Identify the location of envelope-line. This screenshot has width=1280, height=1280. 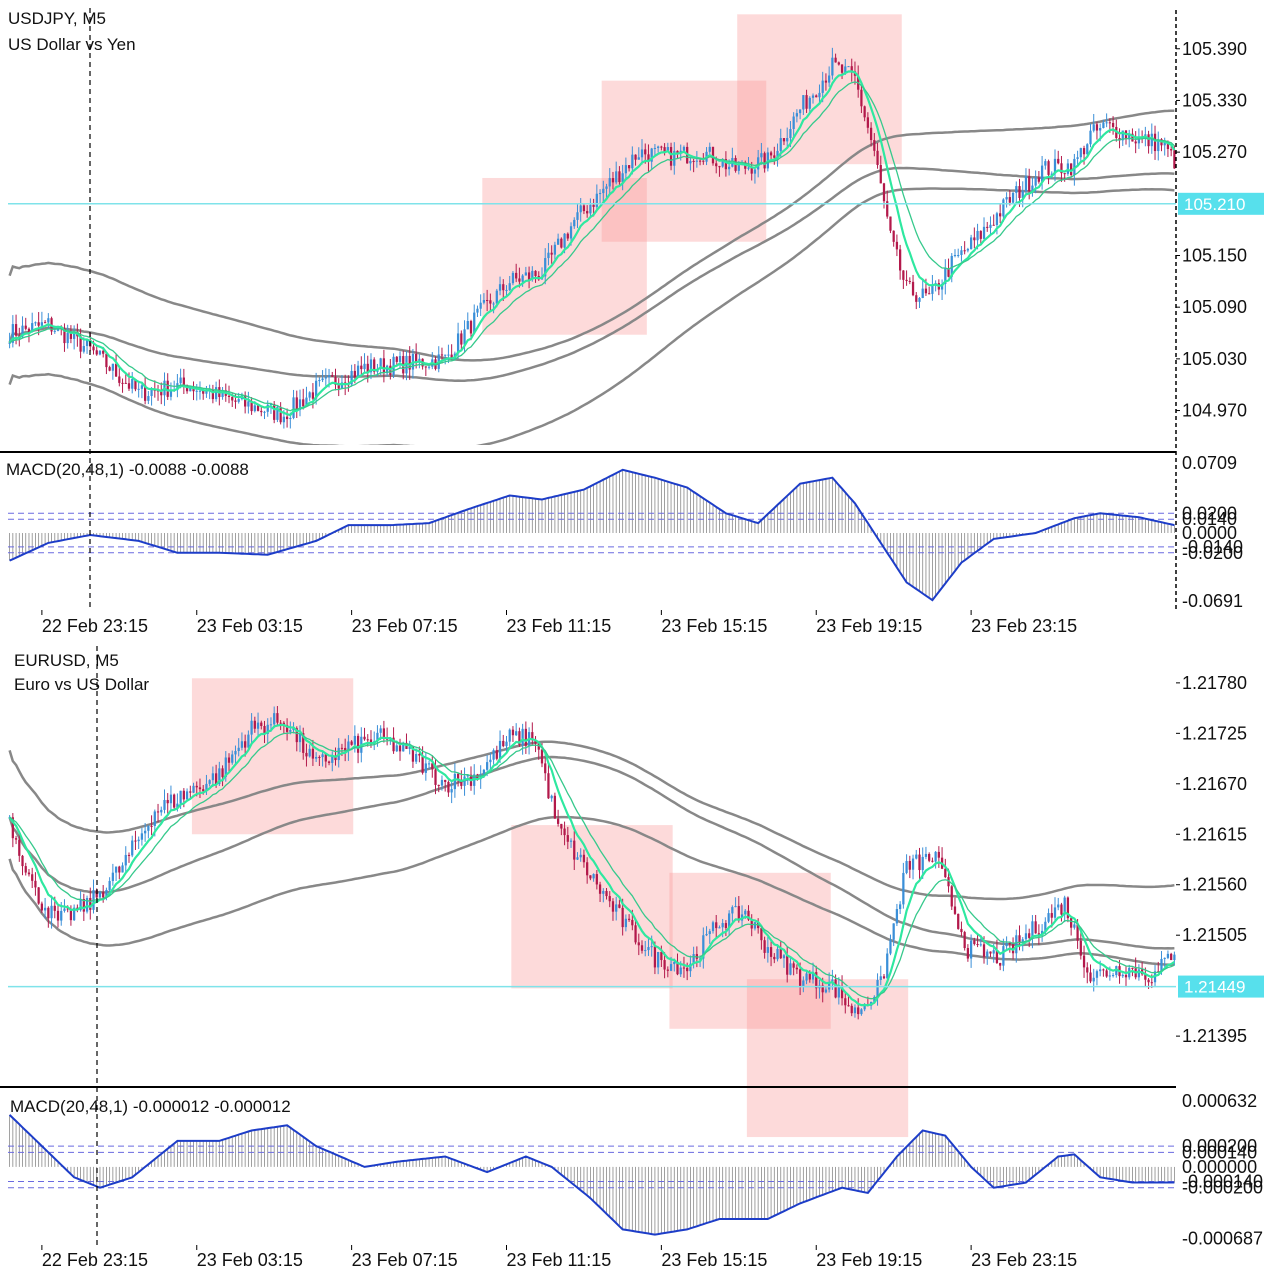
(591, 820).